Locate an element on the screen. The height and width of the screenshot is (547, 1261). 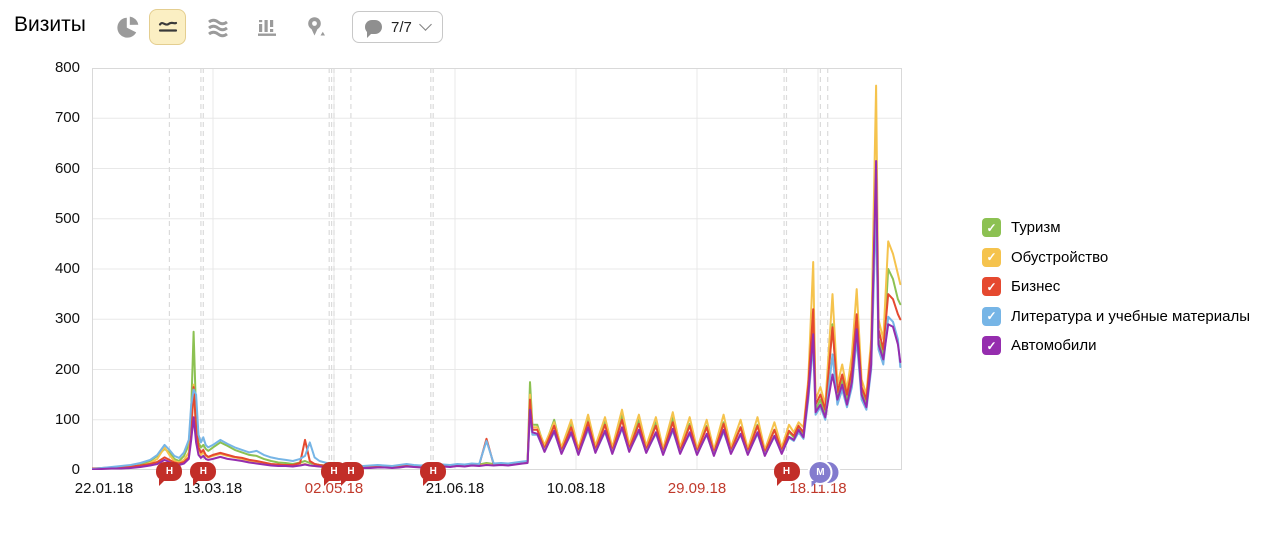
legend-label: Бизнес is located at coordinates (1036, 287).